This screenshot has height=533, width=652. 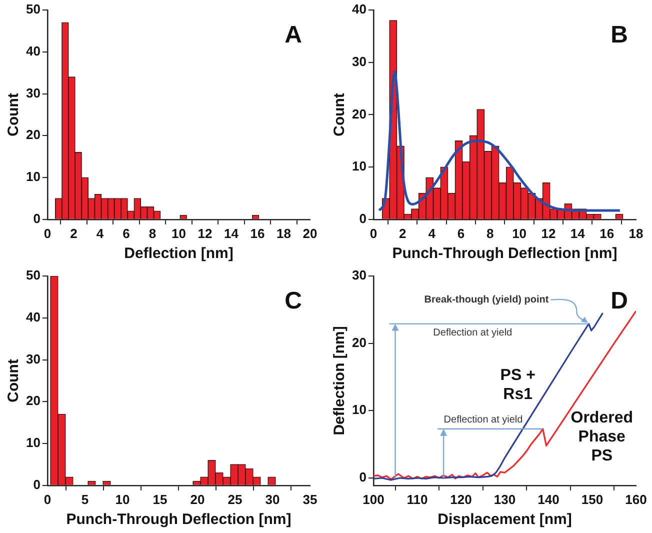 I want to click on text: B, so click(x=619, y=35).